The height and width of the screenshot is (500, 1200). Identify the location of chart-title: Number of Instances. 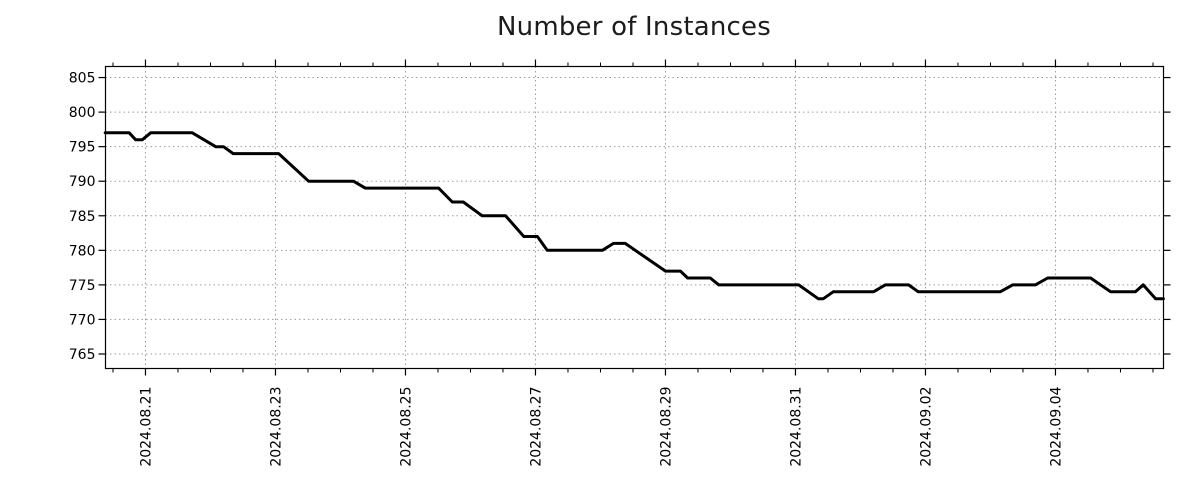
(634, 27).